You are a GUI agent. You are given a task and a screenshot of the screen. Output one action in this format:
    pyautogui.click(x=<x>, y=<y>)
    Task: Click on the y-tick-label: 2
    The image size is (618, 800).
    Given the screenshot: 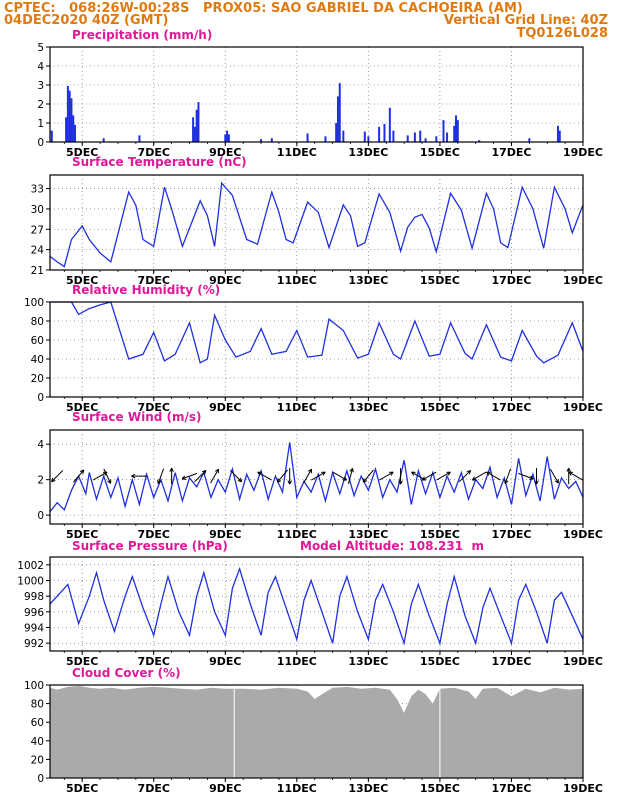 What is the action you would take?
    pyautogui.click(x=40, y=105)
    